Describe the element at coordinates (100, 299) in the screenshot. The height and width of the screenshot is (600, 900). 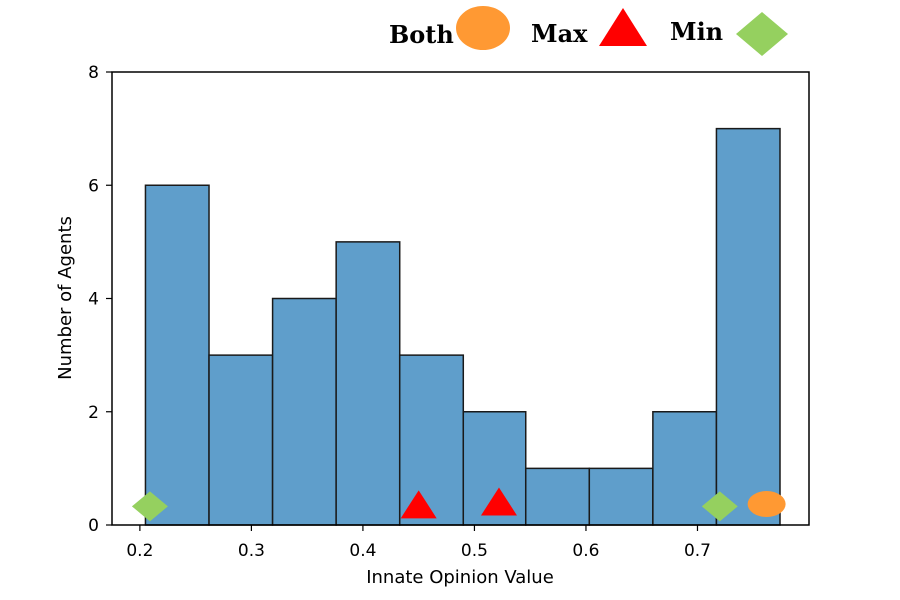
I see `y-axis: 0 2 4 6 8` at that location.